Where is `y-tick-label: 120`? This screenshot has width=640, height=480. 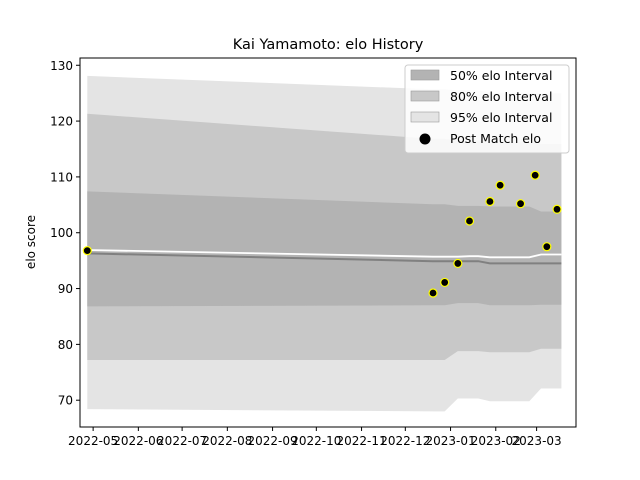 y-tick-label: 120 is located at coordinates (61, 122).